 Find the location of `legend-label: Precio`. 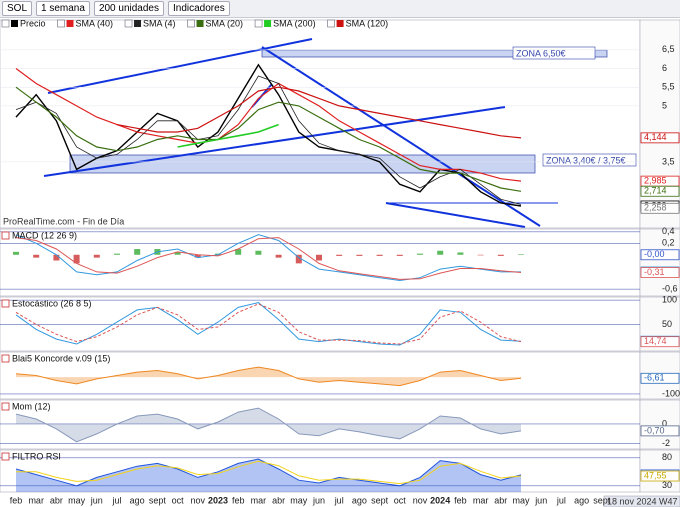

legend-label: Precio is located at coordinates (33, 23).